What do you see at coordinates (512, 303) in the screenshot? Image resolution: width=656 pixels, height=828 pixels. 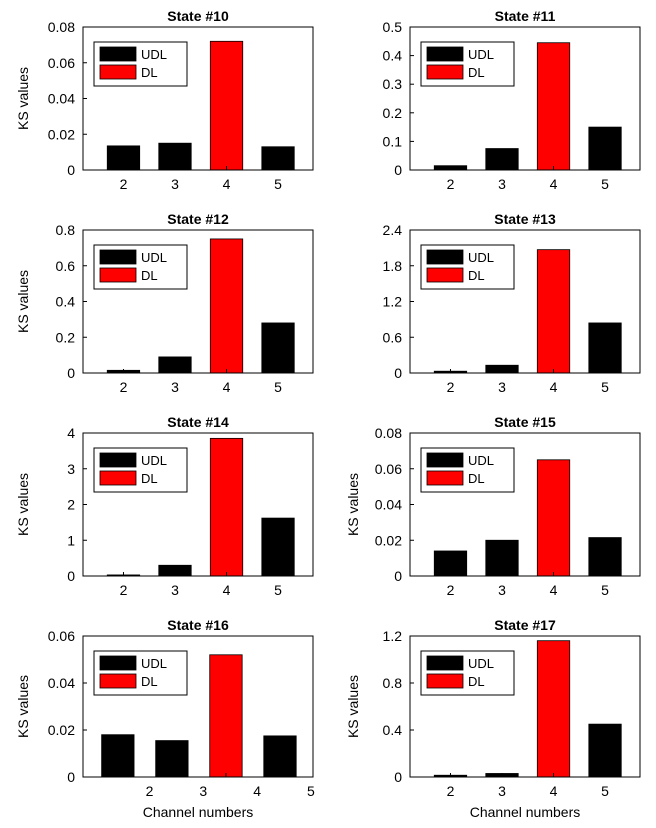 I see `chart-panel: 0 0.6 1.2 1.8 2.4 2 3 4 5 State #13 UDL DL` at bounding box center [512, 303].